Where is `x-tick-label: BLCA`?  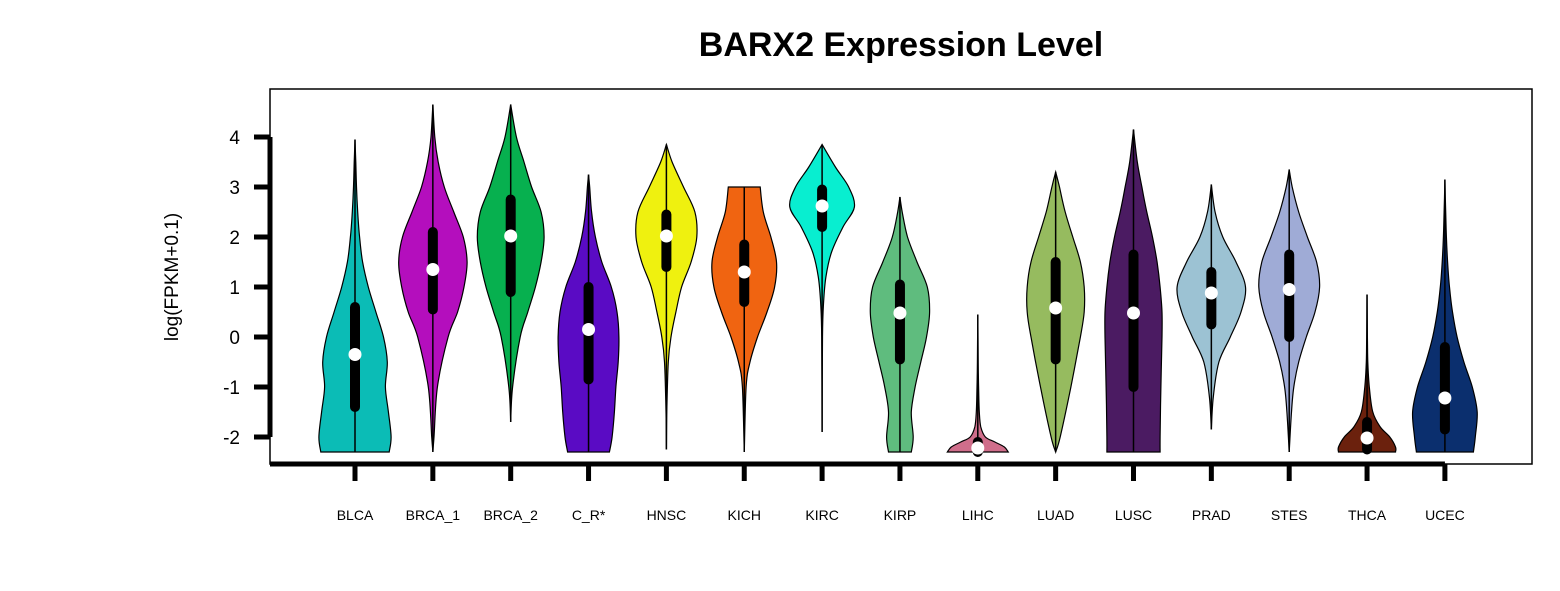 x-tick-label: BLCA is located at coordinates (355, 515).